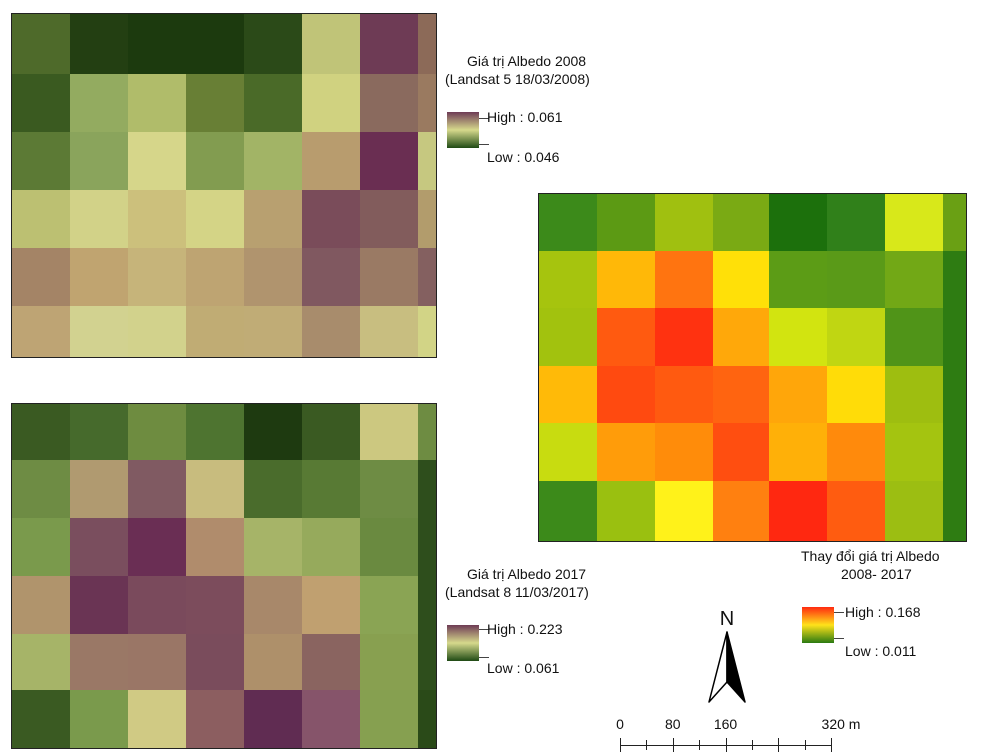 This screenshot has width=987, height=756. What do you see at coordinates (620, 724) in the screenshot?
I see `scale-label-0: 0` at bounding box center [620, 724].